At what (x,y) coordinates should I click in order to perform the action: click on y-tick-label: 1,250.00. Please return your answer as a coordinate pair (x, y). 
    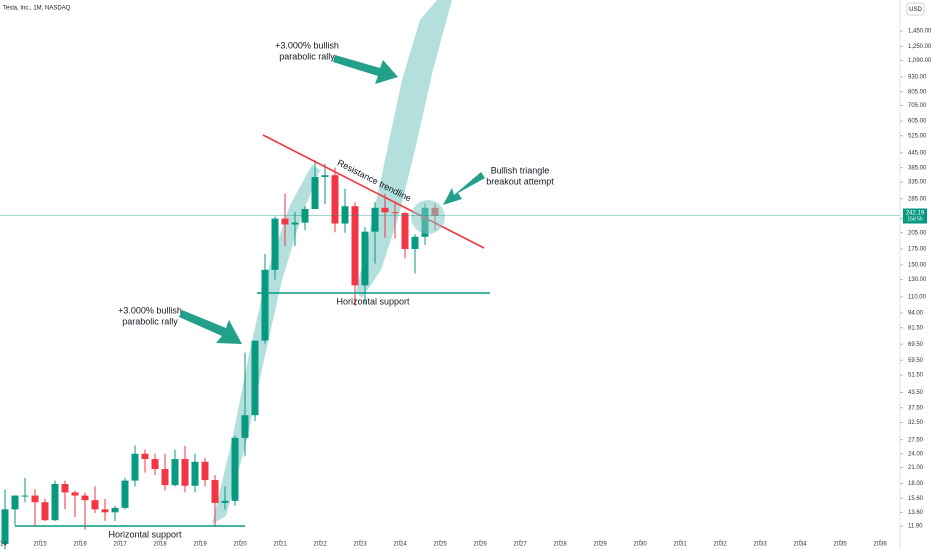
    Looking at the image, I should click on (920, 47).